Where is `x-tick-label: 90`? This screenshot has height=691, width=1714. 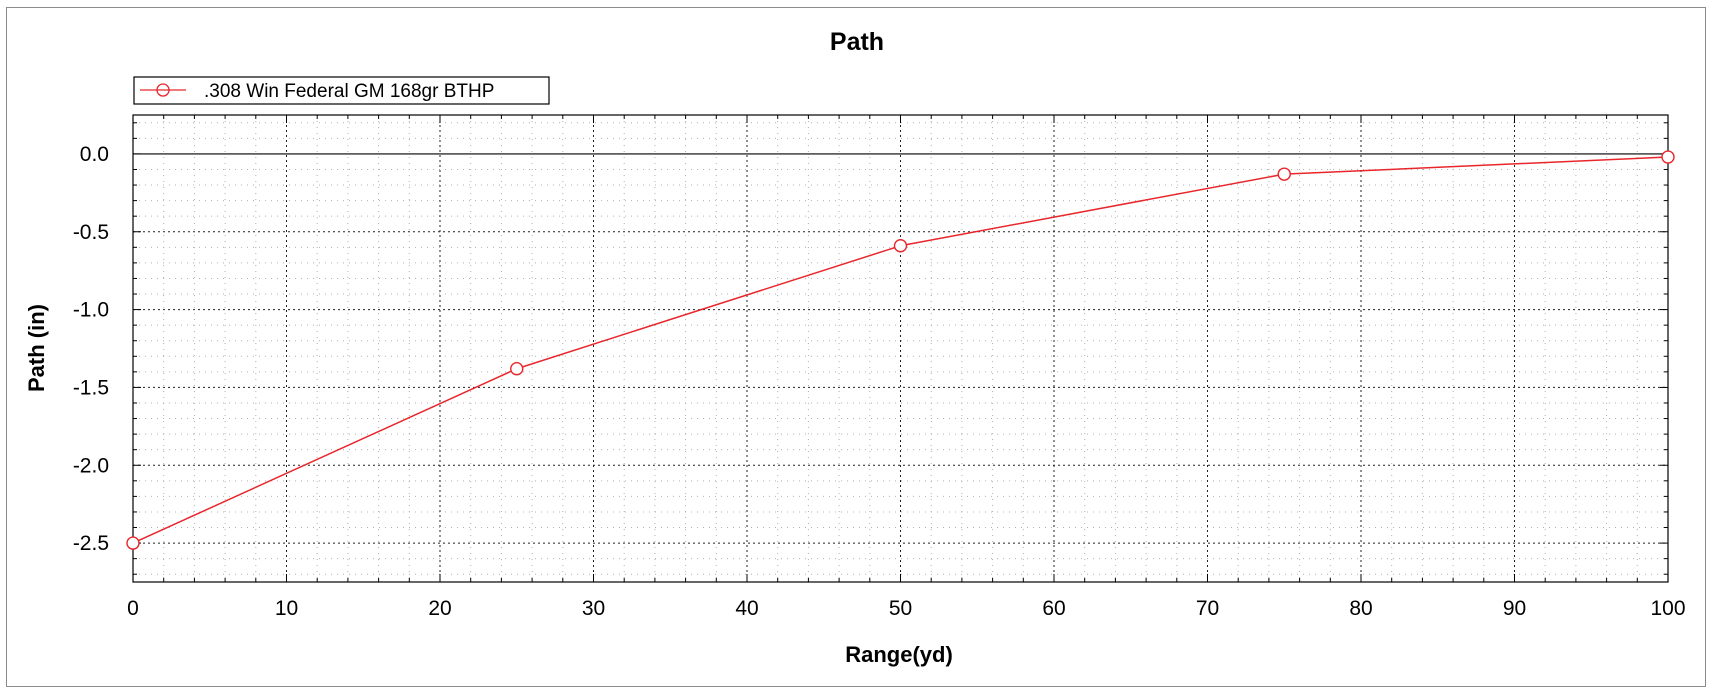 x-tick-label: 90 is located at coordinates (1514, 608).